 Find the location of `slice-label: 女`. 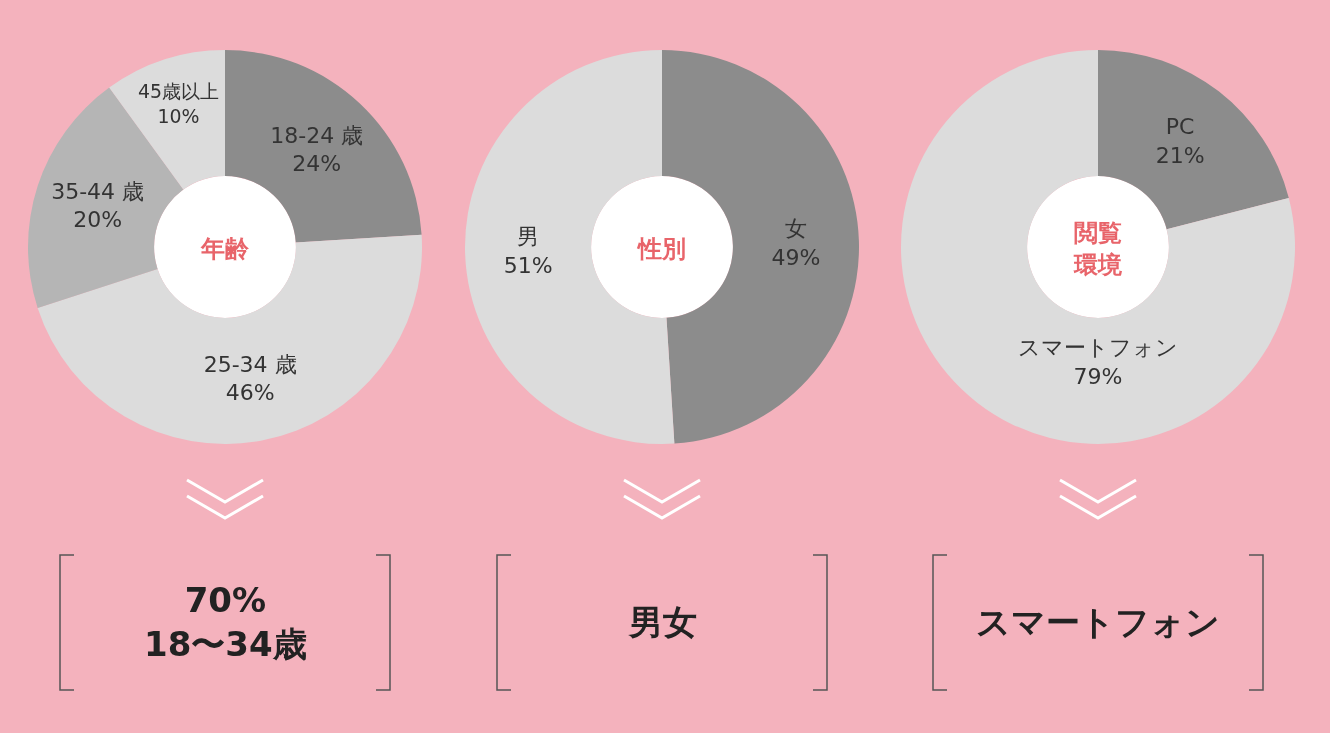

slice-label: 女 is located at coordinates (795, 228).